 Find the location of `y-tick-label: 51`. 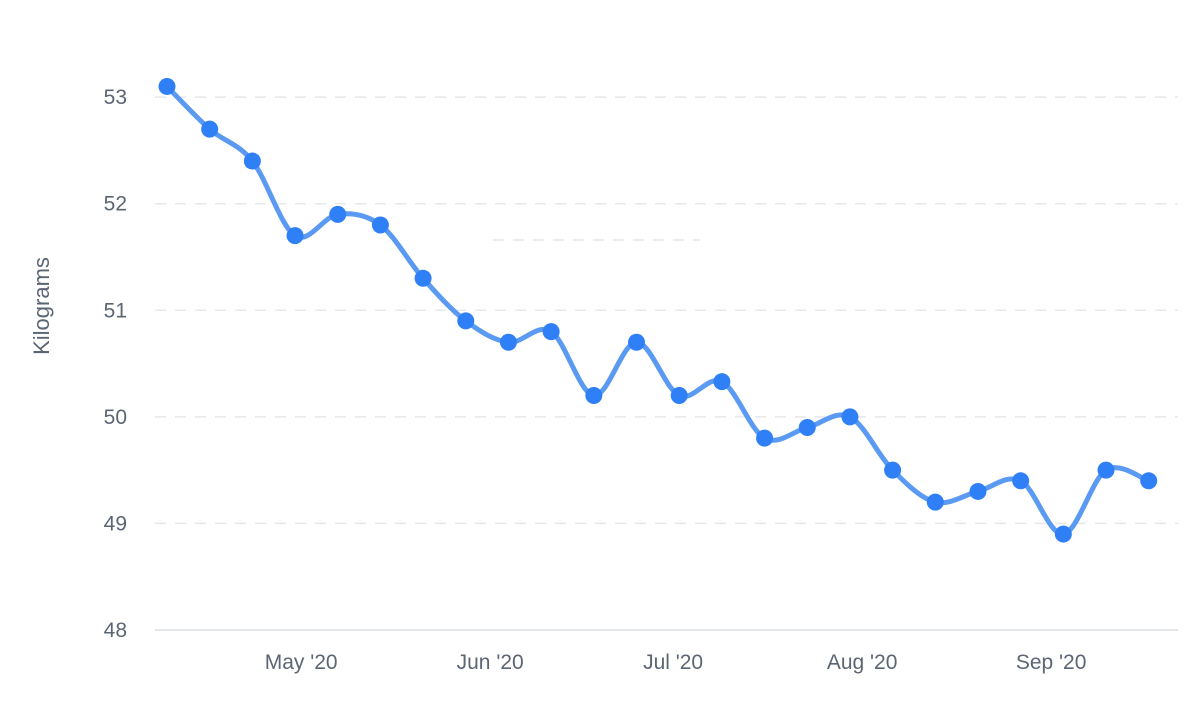

y-tick-label: 51 is located at coordinates (115, 310).